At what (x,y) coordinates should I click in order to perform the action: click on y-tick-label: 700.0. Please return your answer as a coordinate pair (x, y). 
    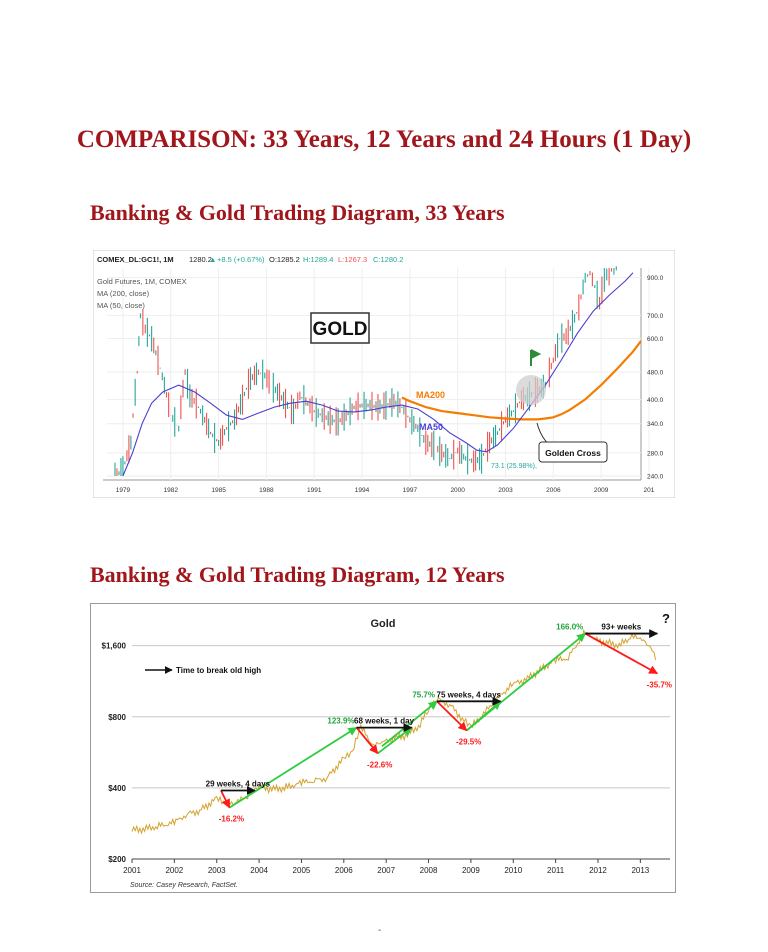
    Looking at the image, I should click on (655, 316).